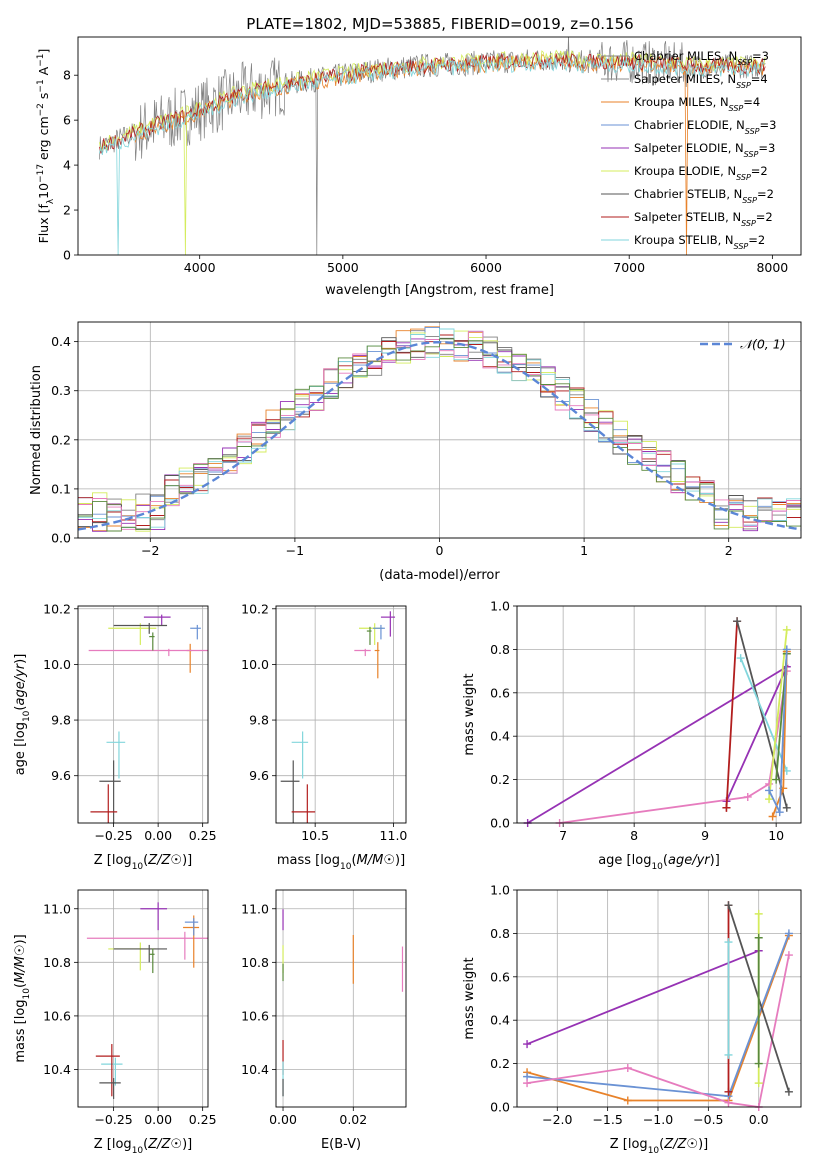 This screenshot has height=1170, width=819. What do you see at coordinates (143, 998) in the screenshot?
I see `mass-Z-frame` at bounding box center [143, 998].